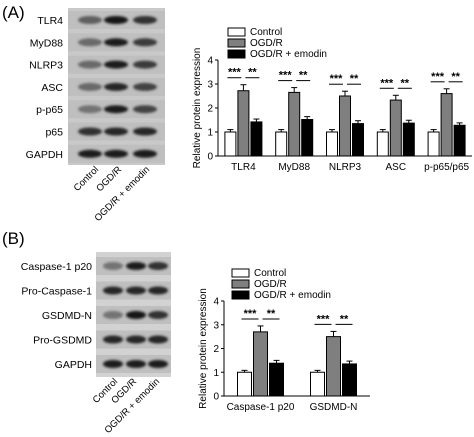  I want to click on x-tick-label: Caspase-1 p20, so click(261, 407).